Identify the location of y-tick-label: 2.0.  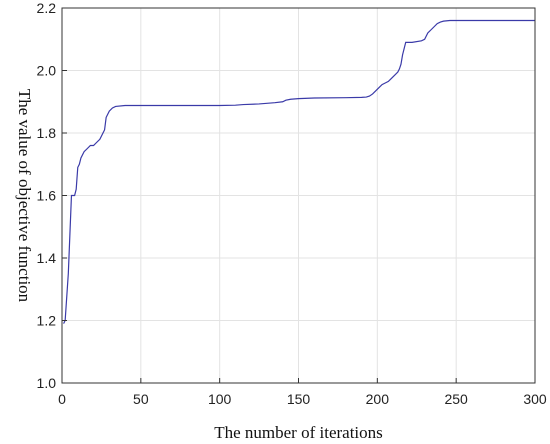
(47, 71).